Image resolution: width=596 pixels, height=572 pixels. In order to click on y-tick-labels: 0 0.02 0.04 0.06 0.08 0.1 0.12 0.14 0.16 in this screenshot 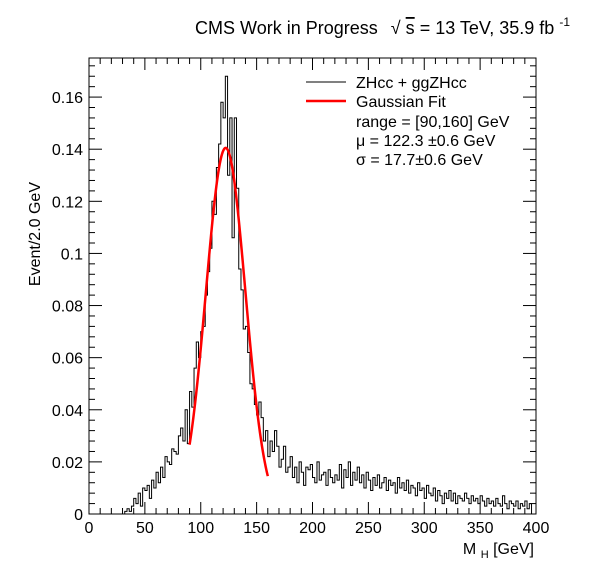, I will do `click(67, 307)`.